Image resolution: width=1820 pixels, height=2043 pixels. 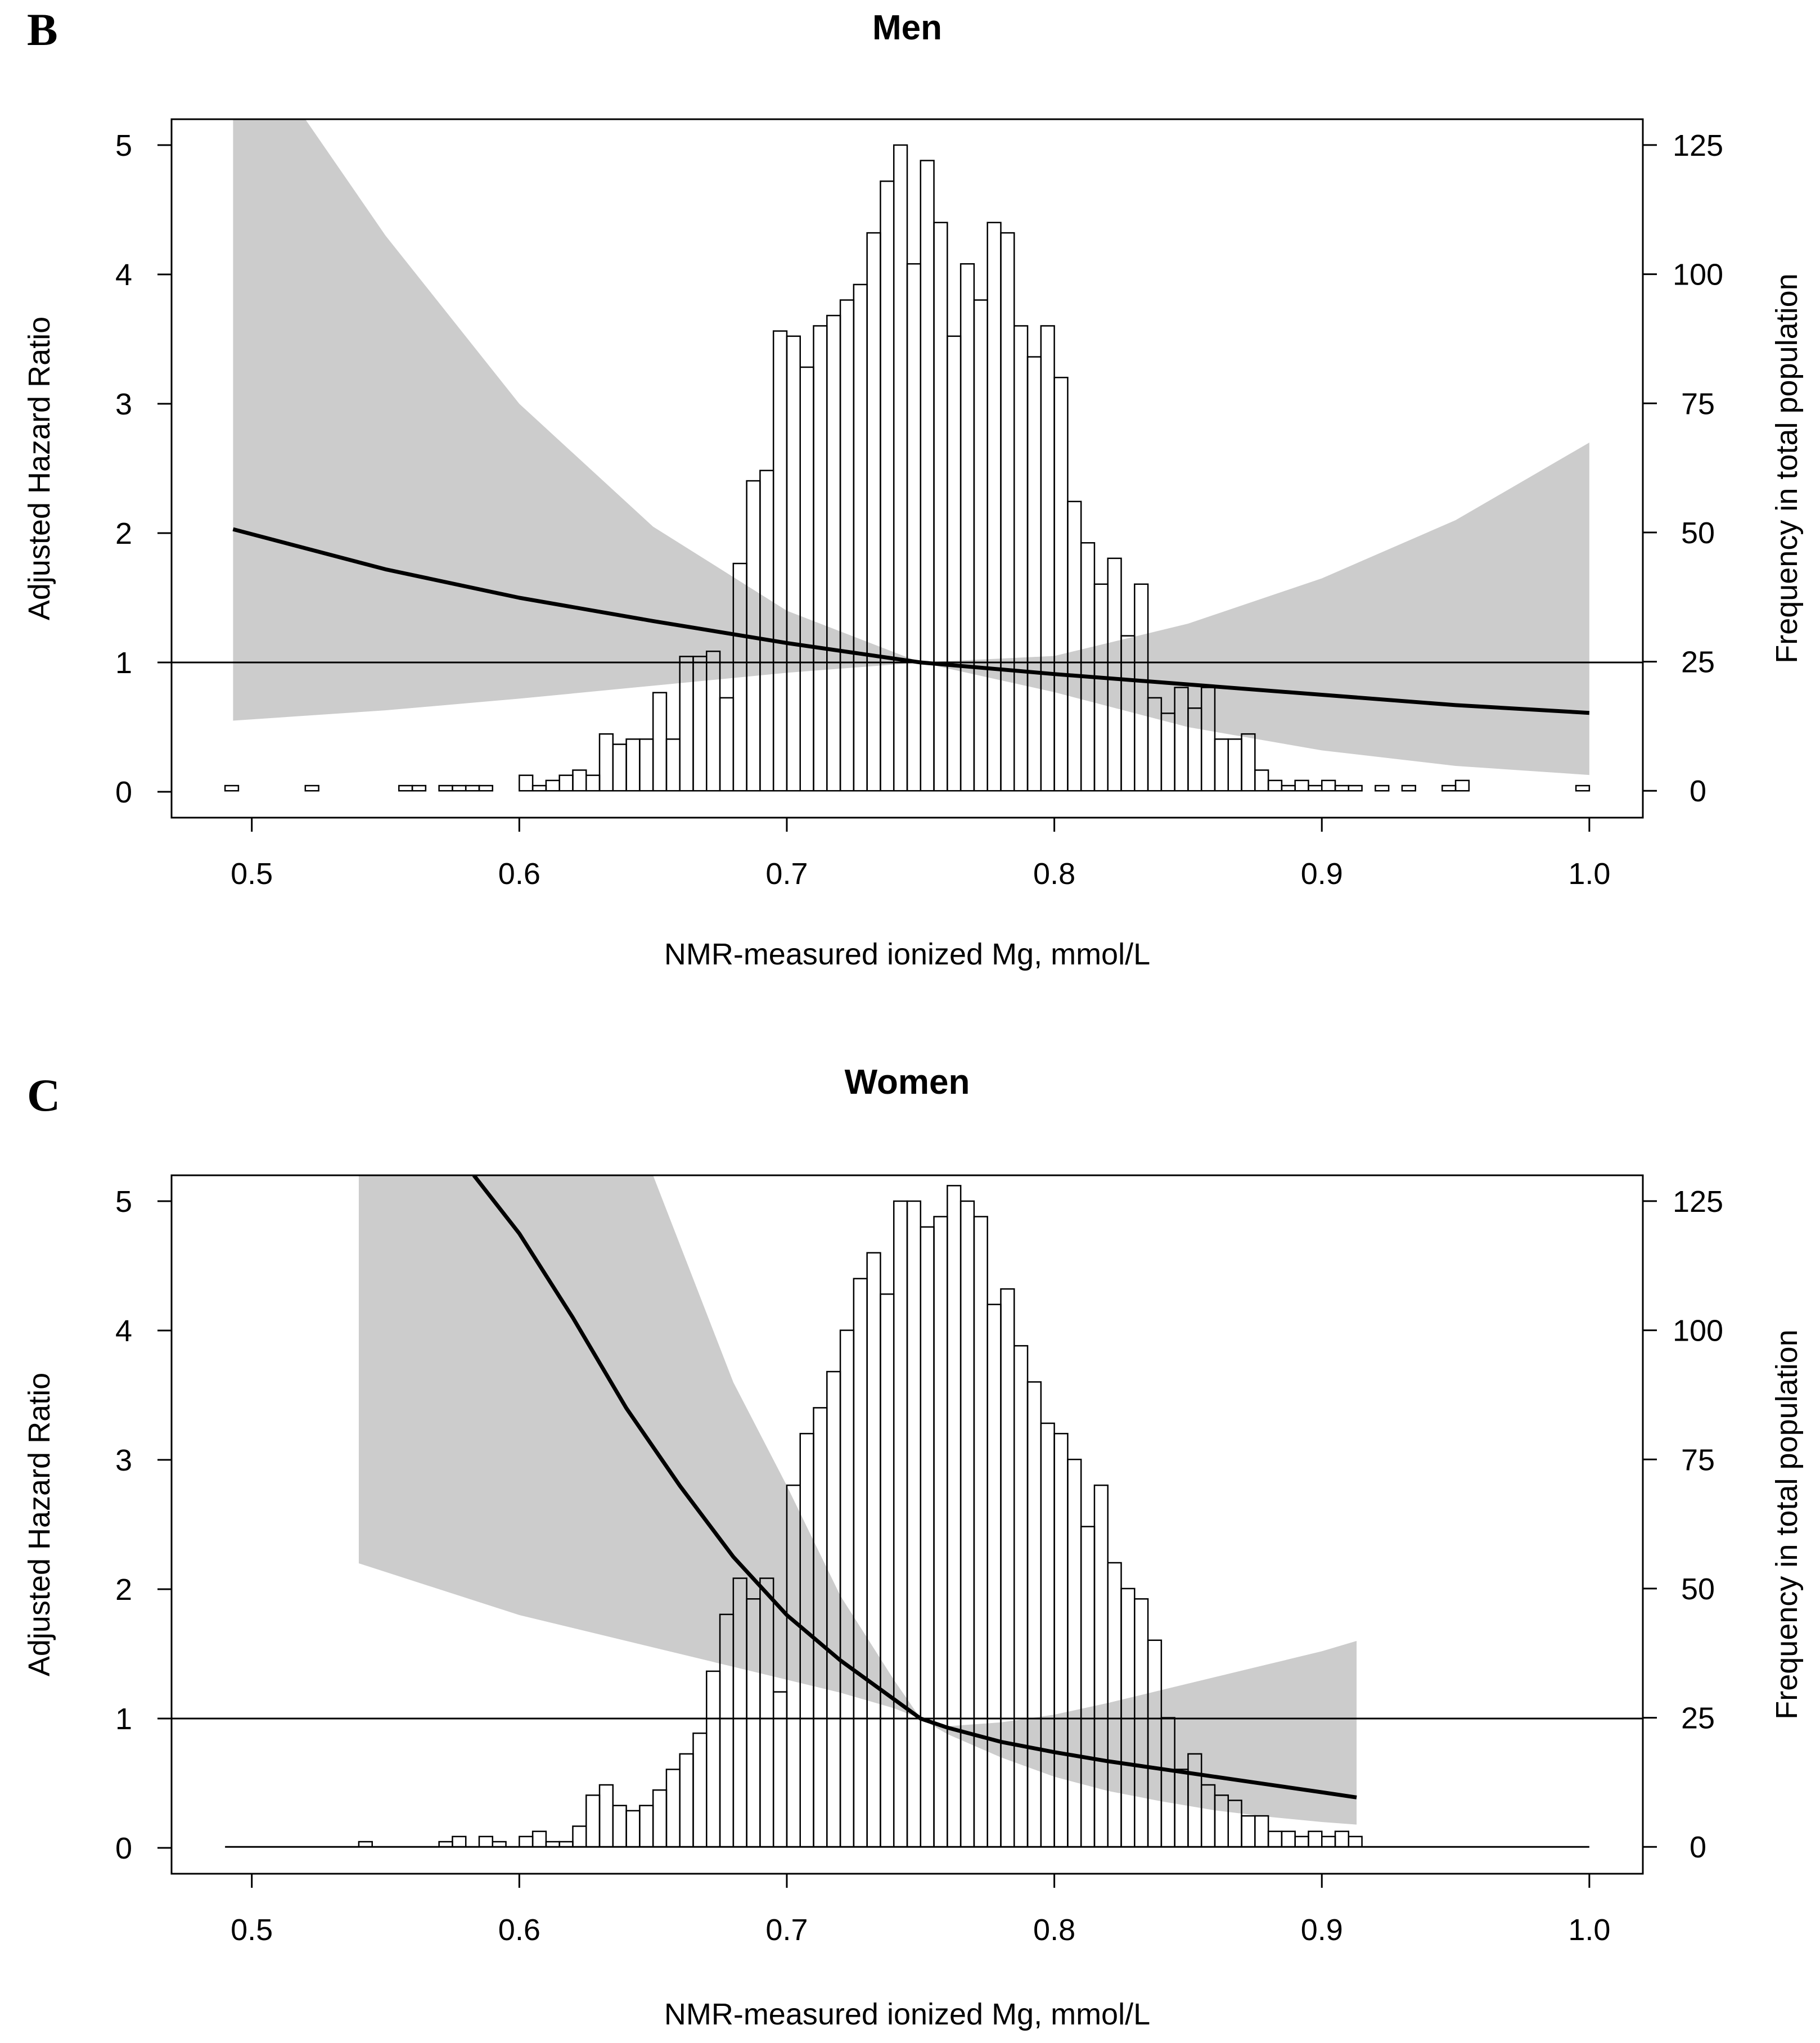 What do you see at coordinates (1698, 1719) in the screenshot?
I see `y2-tick-label: 25` at bounding box center [1698, 1719].